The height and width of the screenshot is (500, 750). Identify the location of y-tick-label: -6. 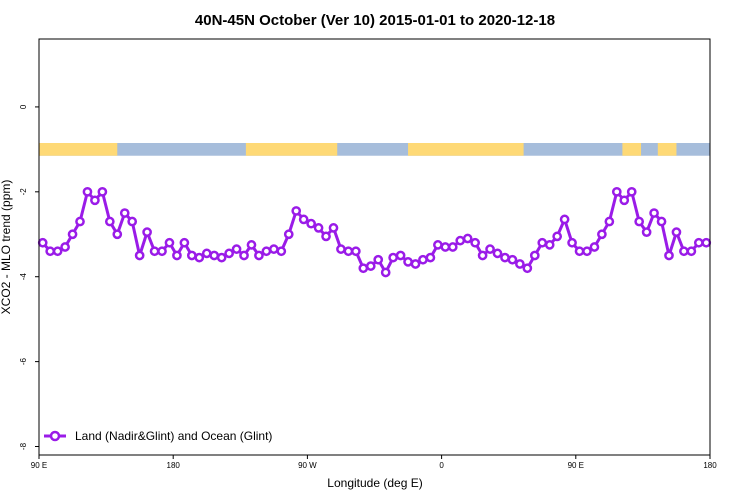
(23, 362).